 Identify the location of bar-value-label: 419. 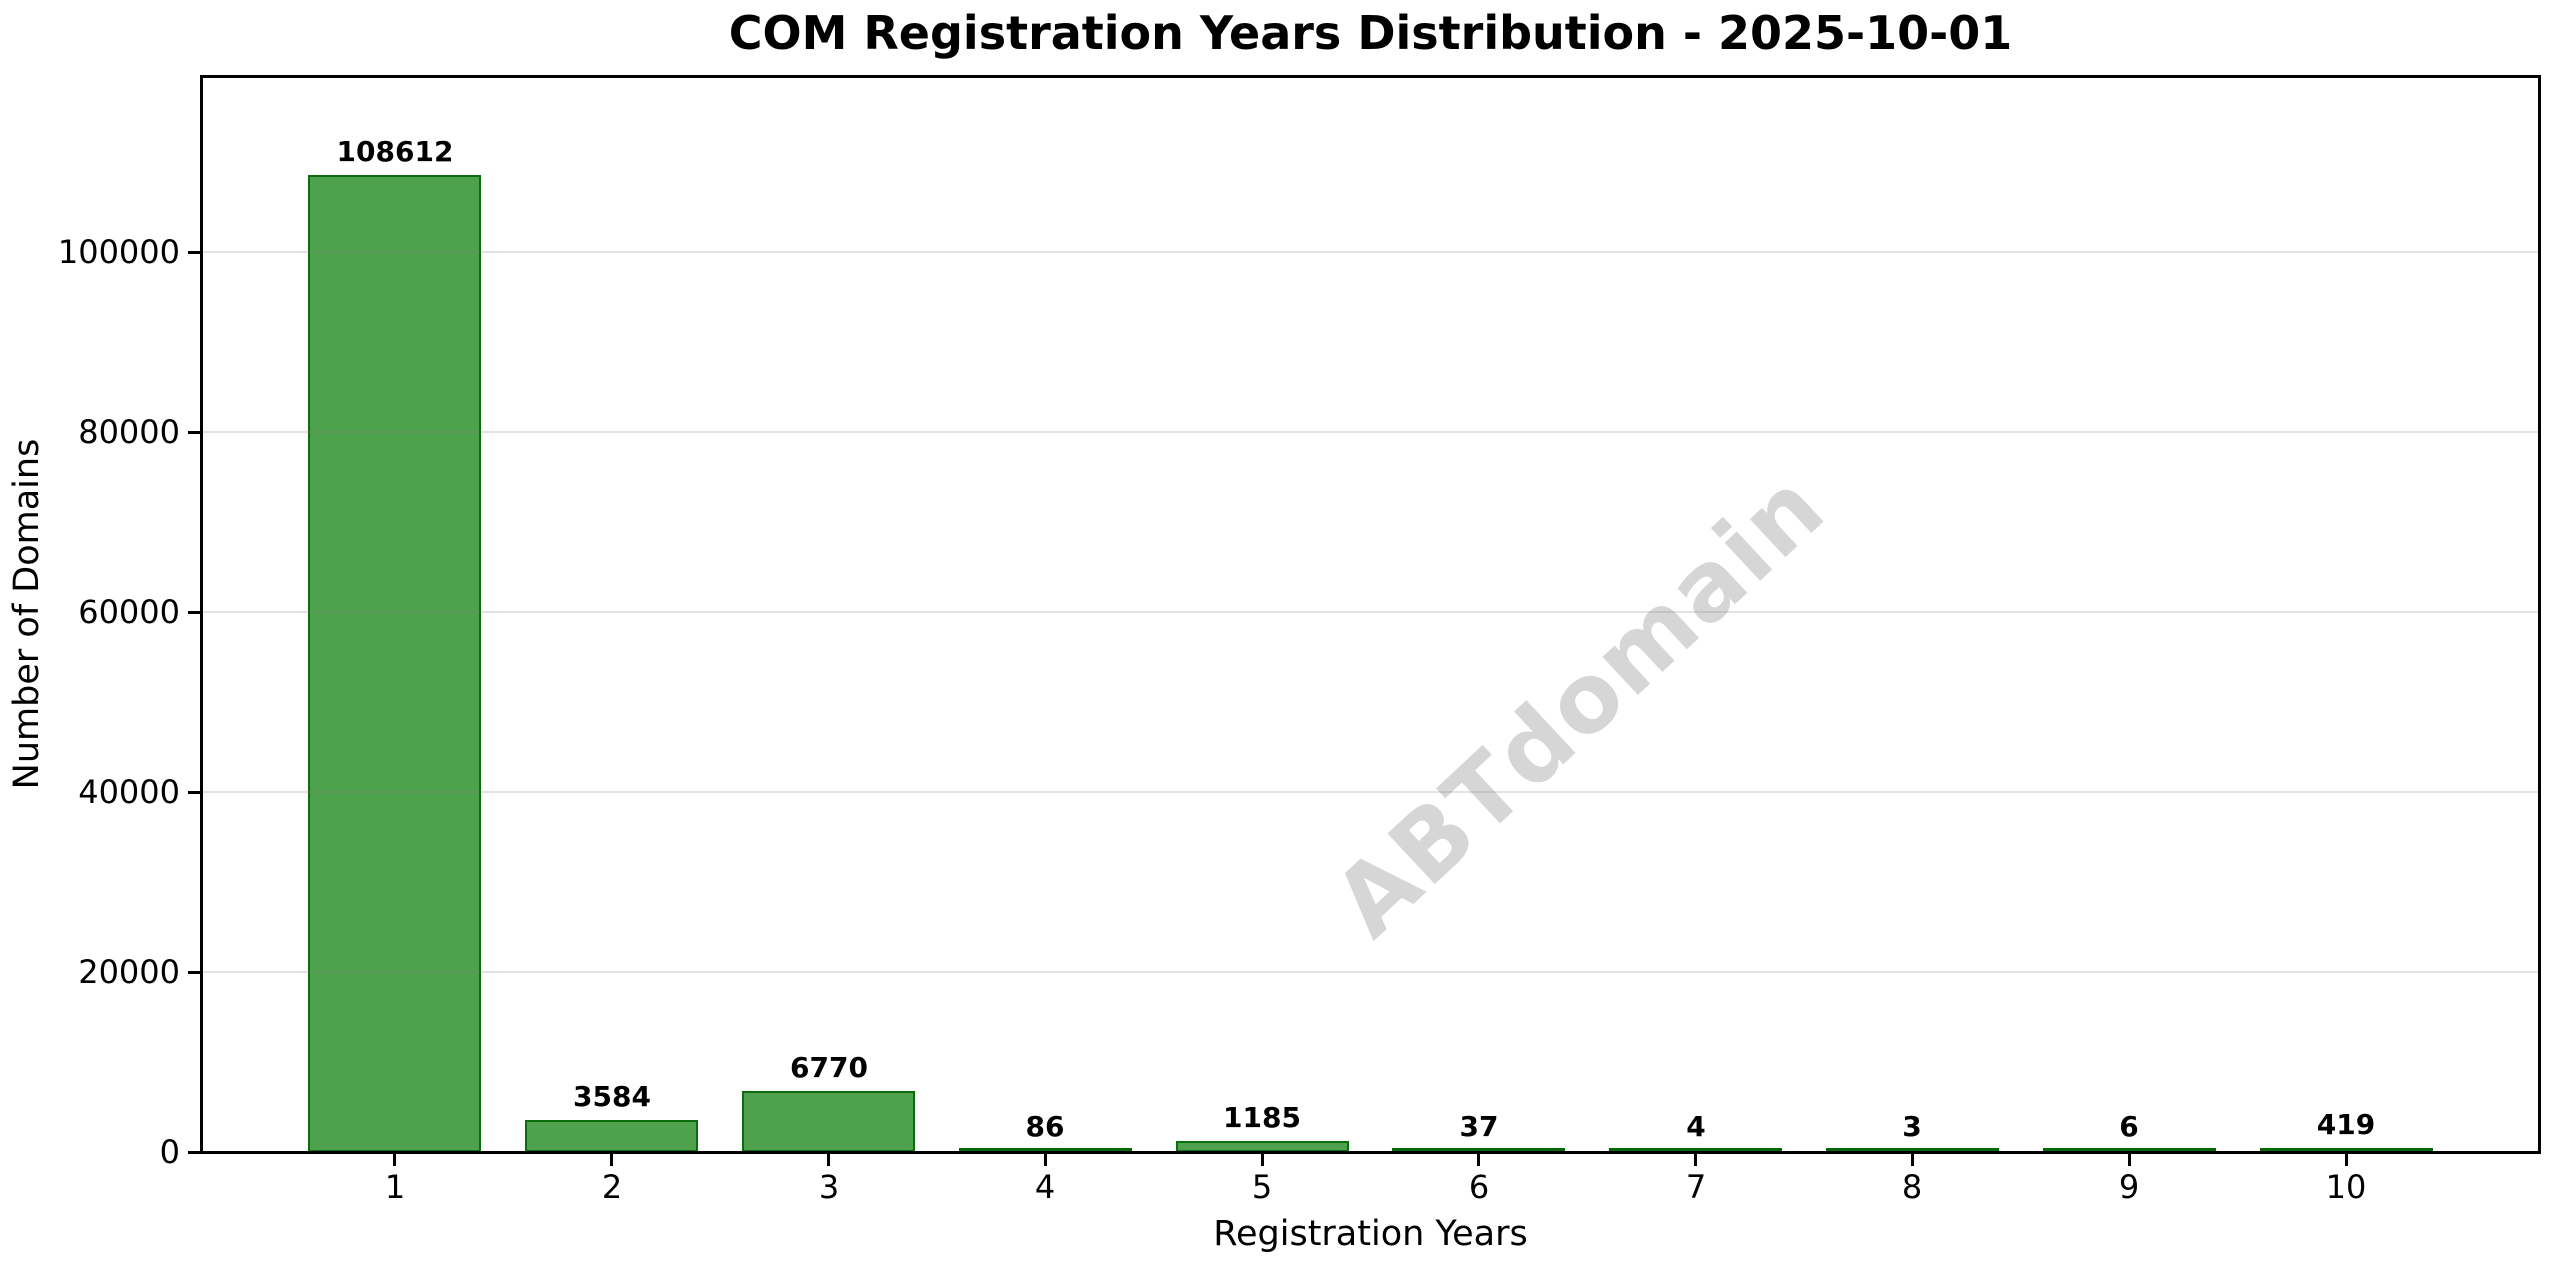
(2346, 1124).